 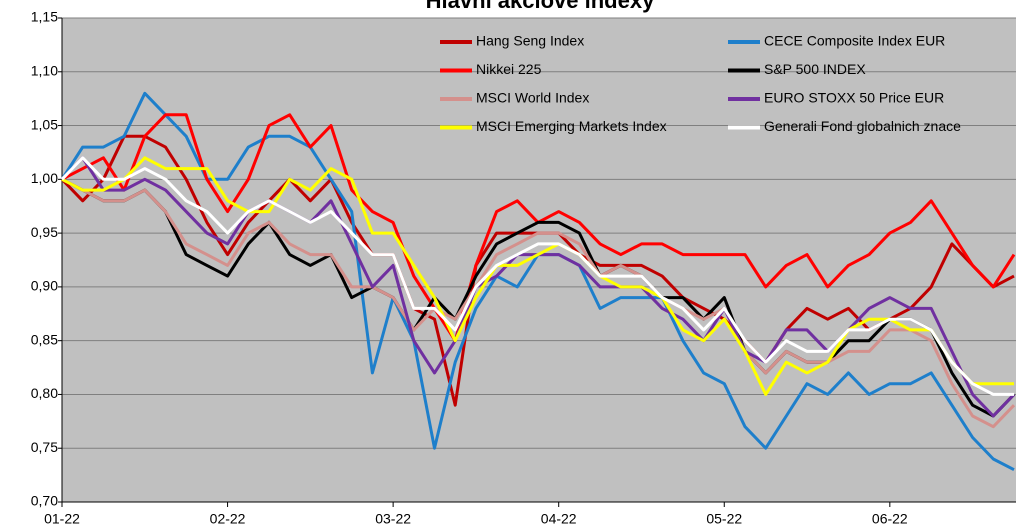 I want to click on y-tick-label: 0,75, so click(x=44, y=447).